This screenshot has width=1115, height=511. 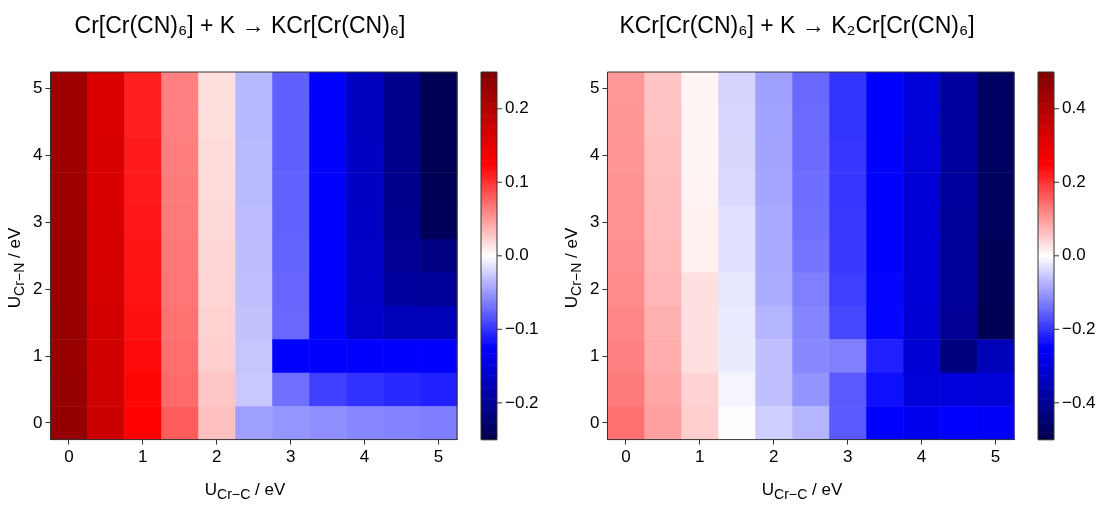 I want to click on chart-title: KCr[Cr(CN)₆] + K → K₂Cr[Cr(CN)₆], so click(x=797, y=25).